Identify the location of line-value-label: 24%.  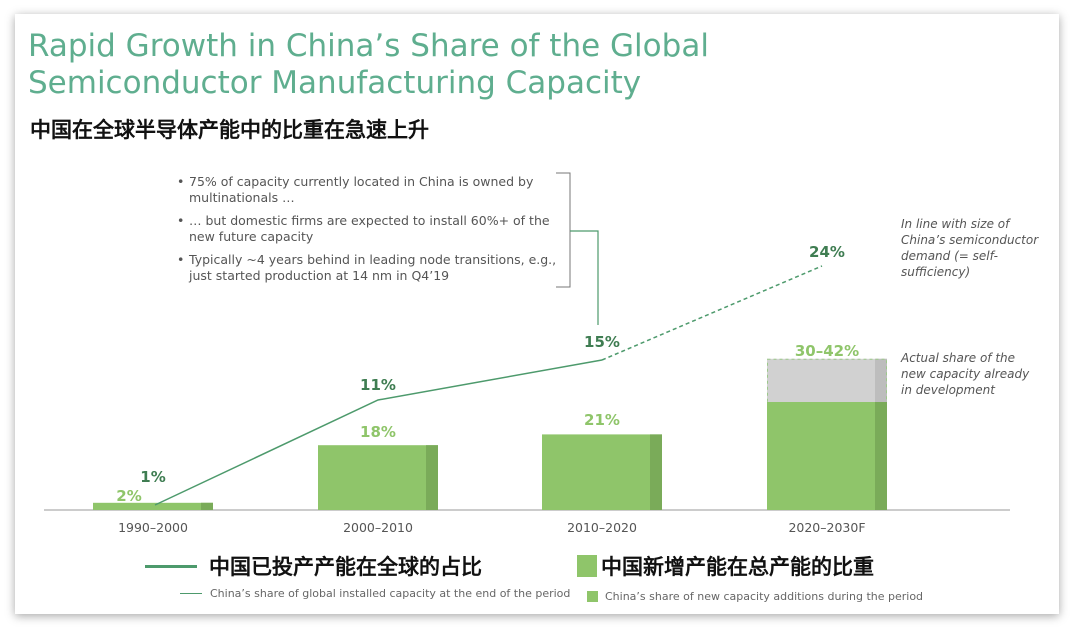
(827, 252).